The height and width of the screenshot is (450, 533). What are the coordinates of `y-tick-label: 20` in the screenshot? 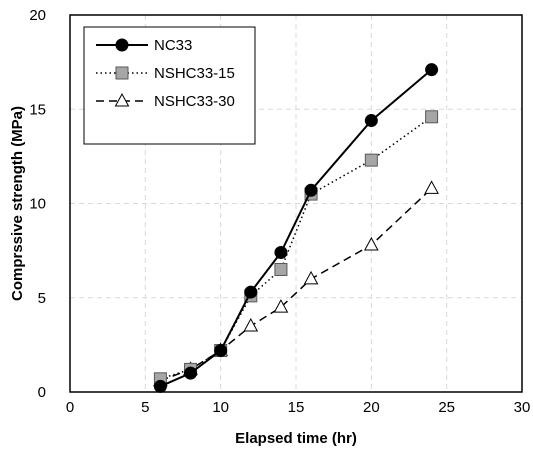 It's located at (37, 15).